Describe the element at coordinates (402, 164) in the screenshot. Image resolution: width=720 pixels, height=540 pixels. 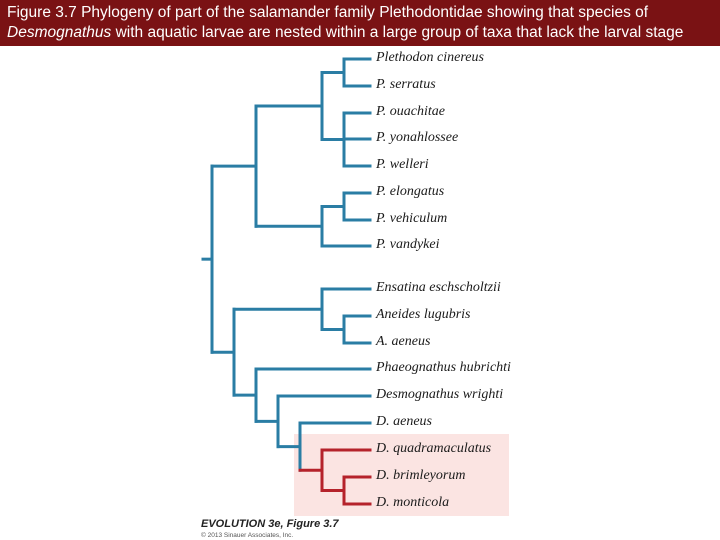
I see `taxon-label: P. welleri` at that location.